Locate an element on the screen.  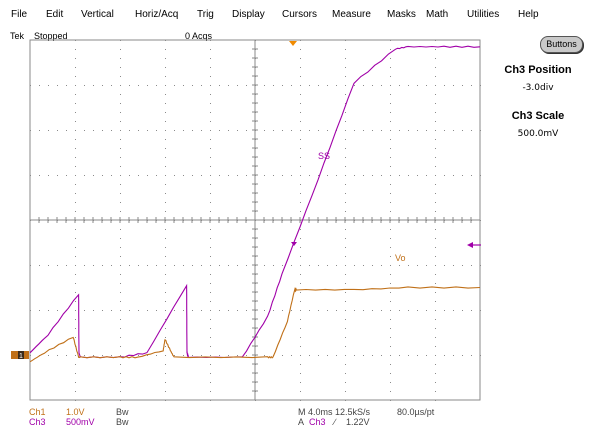
menu-edit: Edit is located at coordinates (55, 14).